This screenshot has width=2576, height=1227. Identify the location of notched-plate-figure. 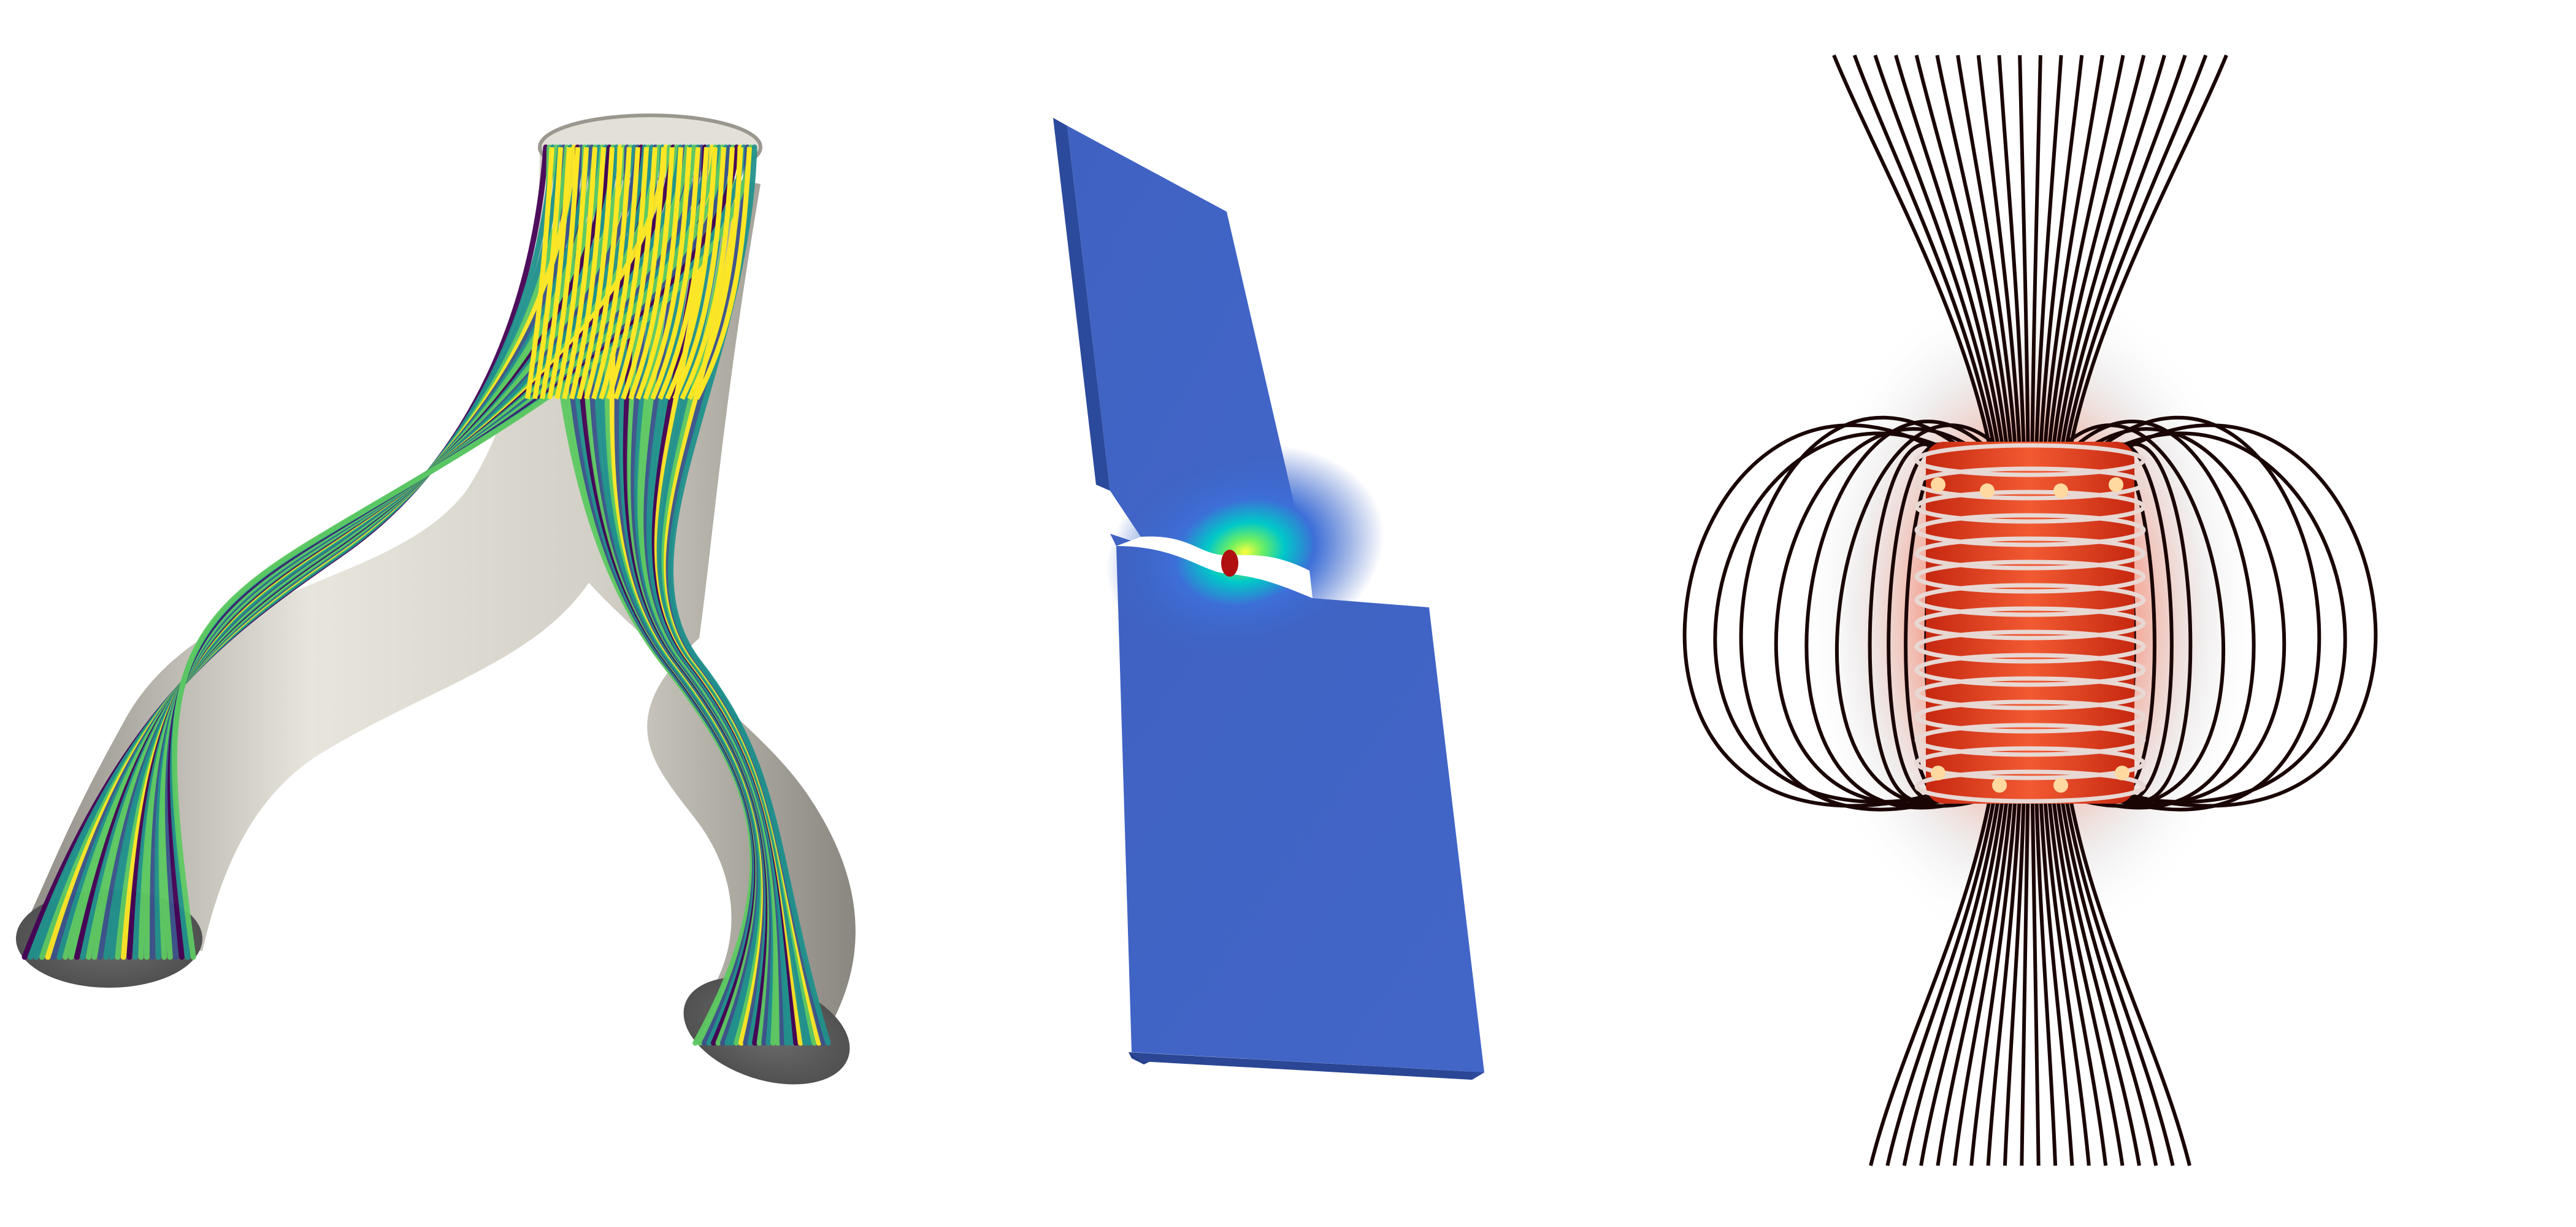
(1268, 599).